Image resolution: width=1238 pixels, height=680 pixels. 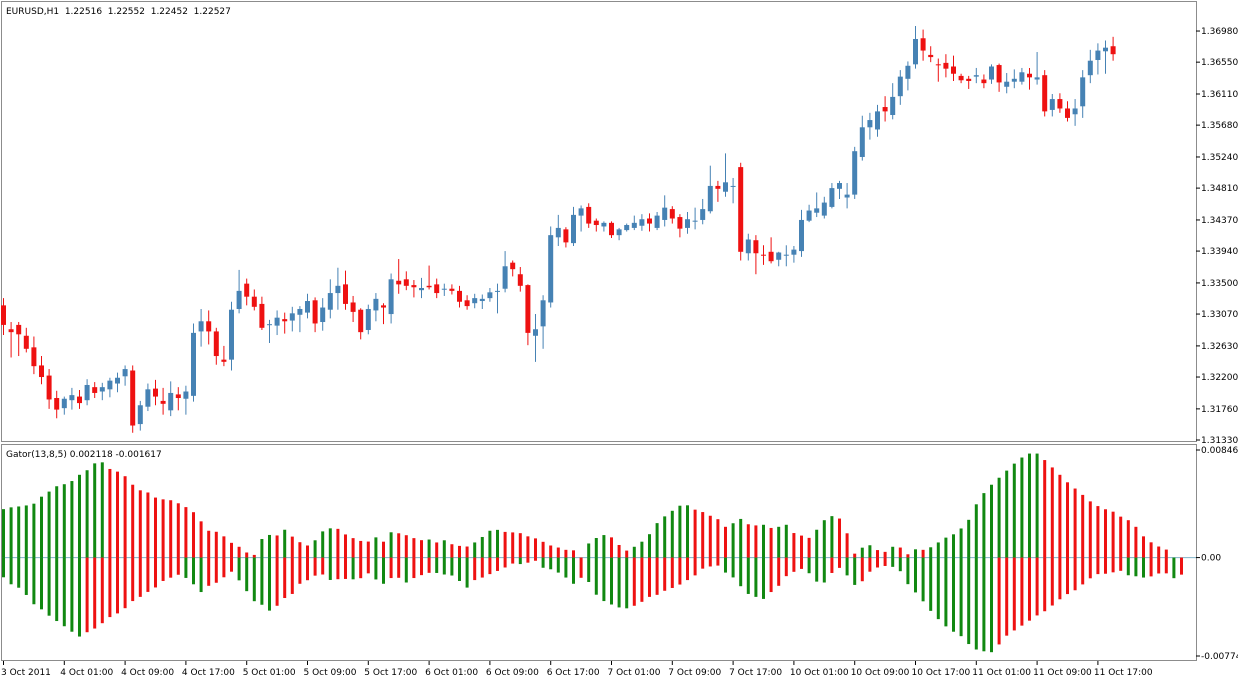 What do you see at coordinates (1219, 158) in the screenshot?
I see `price-tick-label: 1.35240` at bounding box center [1219, 158].